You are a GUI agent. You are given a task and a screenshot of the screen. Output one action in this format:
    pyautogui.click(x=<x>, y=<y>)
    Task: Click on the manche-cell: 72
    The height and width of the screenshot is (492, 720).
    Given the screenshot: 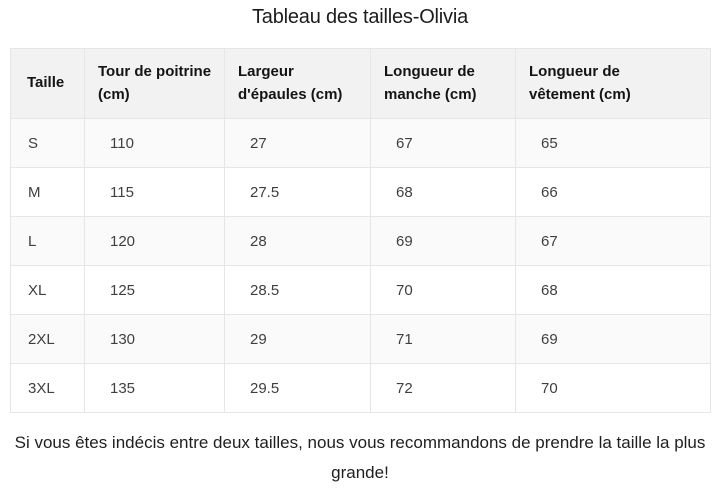 What is the action you would take?
    pyautogui.click(x=443, y=388)
    